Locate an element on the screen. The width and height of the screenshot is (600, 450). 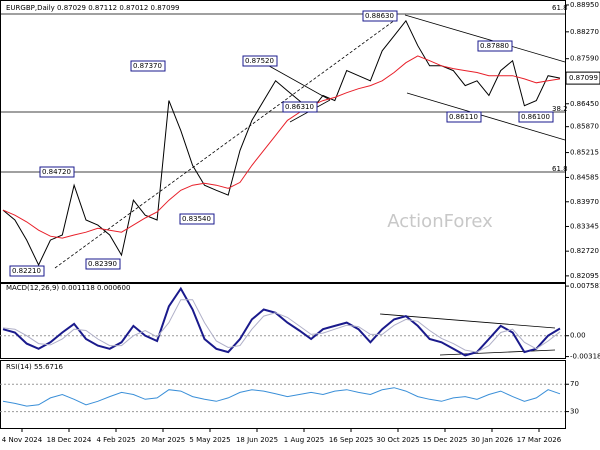
x-tick-label: 4 Feb 2025 is located at coordinates (115, 440).